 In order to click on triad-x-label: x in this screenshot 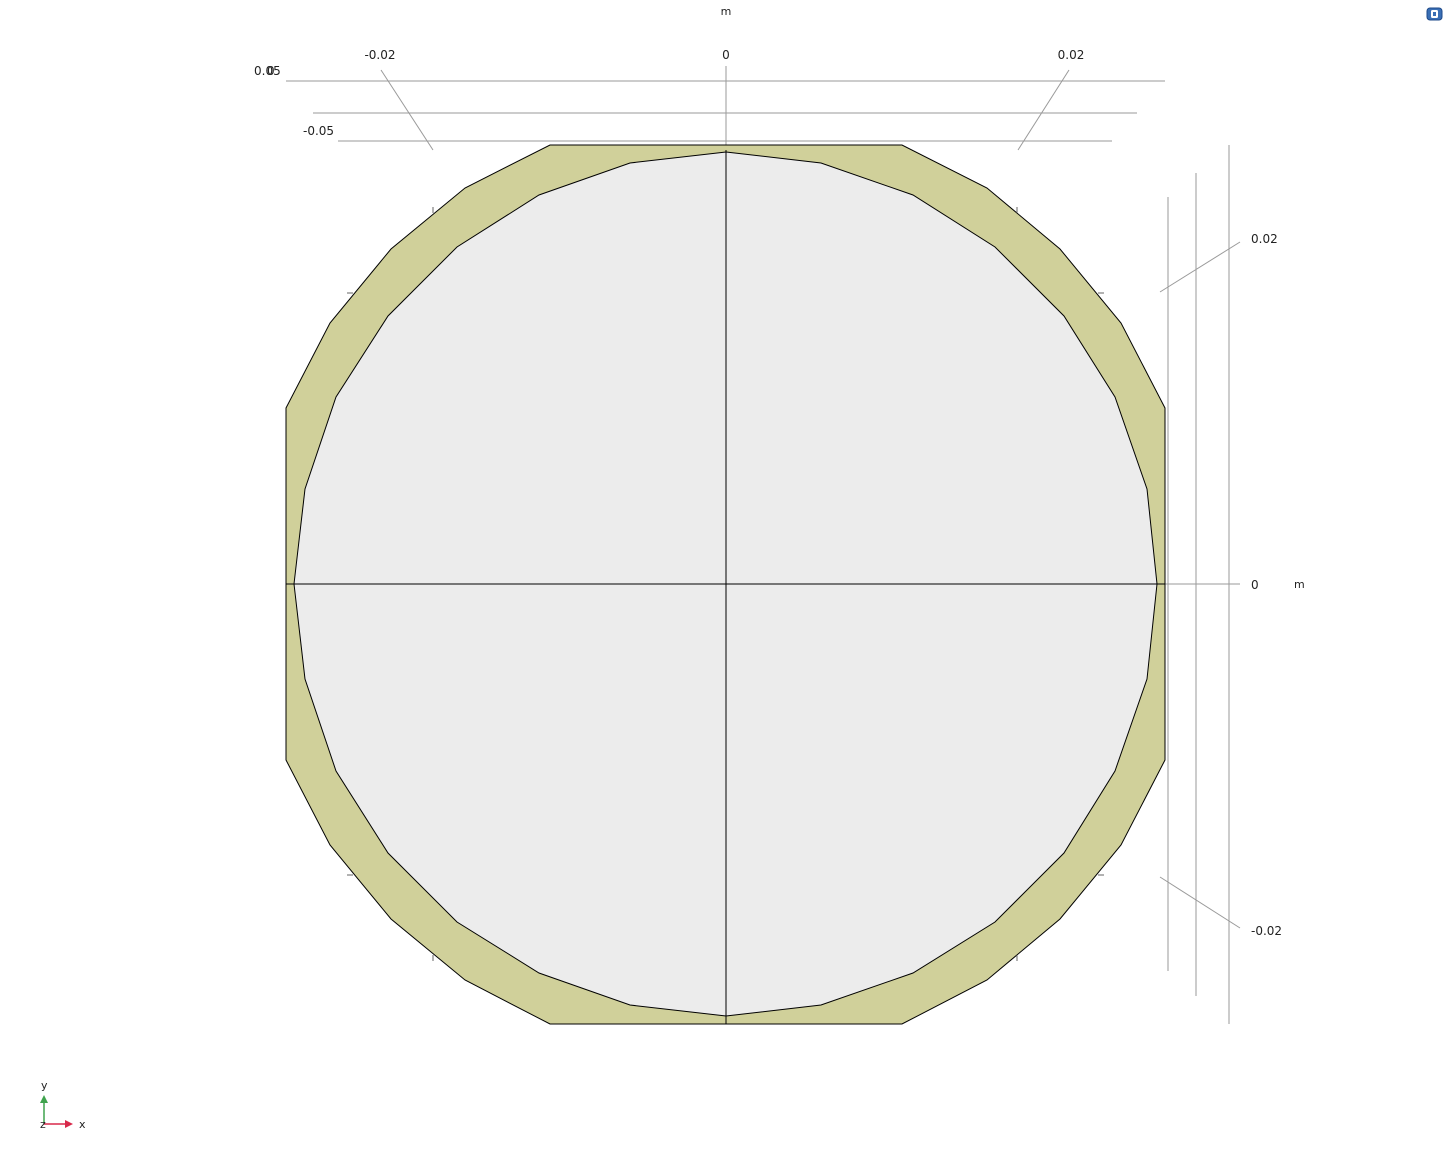, I will do `click(82, 1124)`.